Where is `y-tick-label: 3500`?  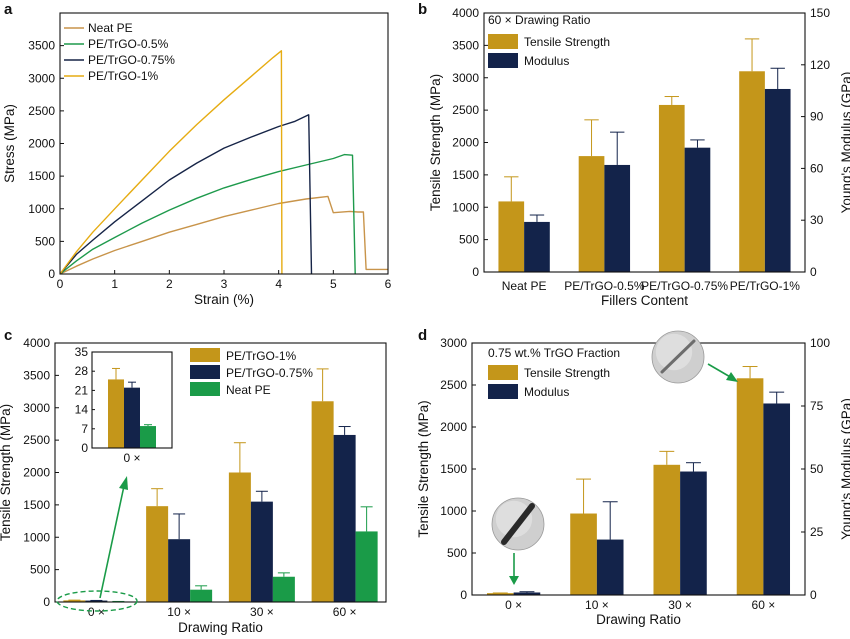 y-tick-label: 3500 is located at coordinates (465, 45).